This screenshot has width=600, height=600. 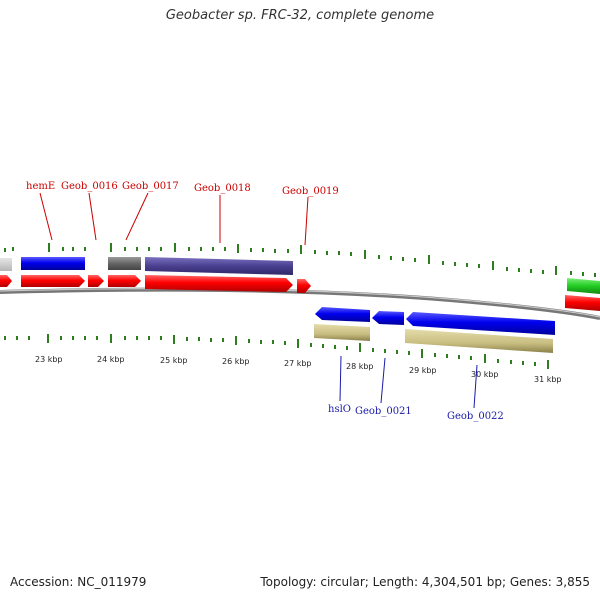 I want to click on accession-text: Accession: NC_011979, so click(x=78, y=582).